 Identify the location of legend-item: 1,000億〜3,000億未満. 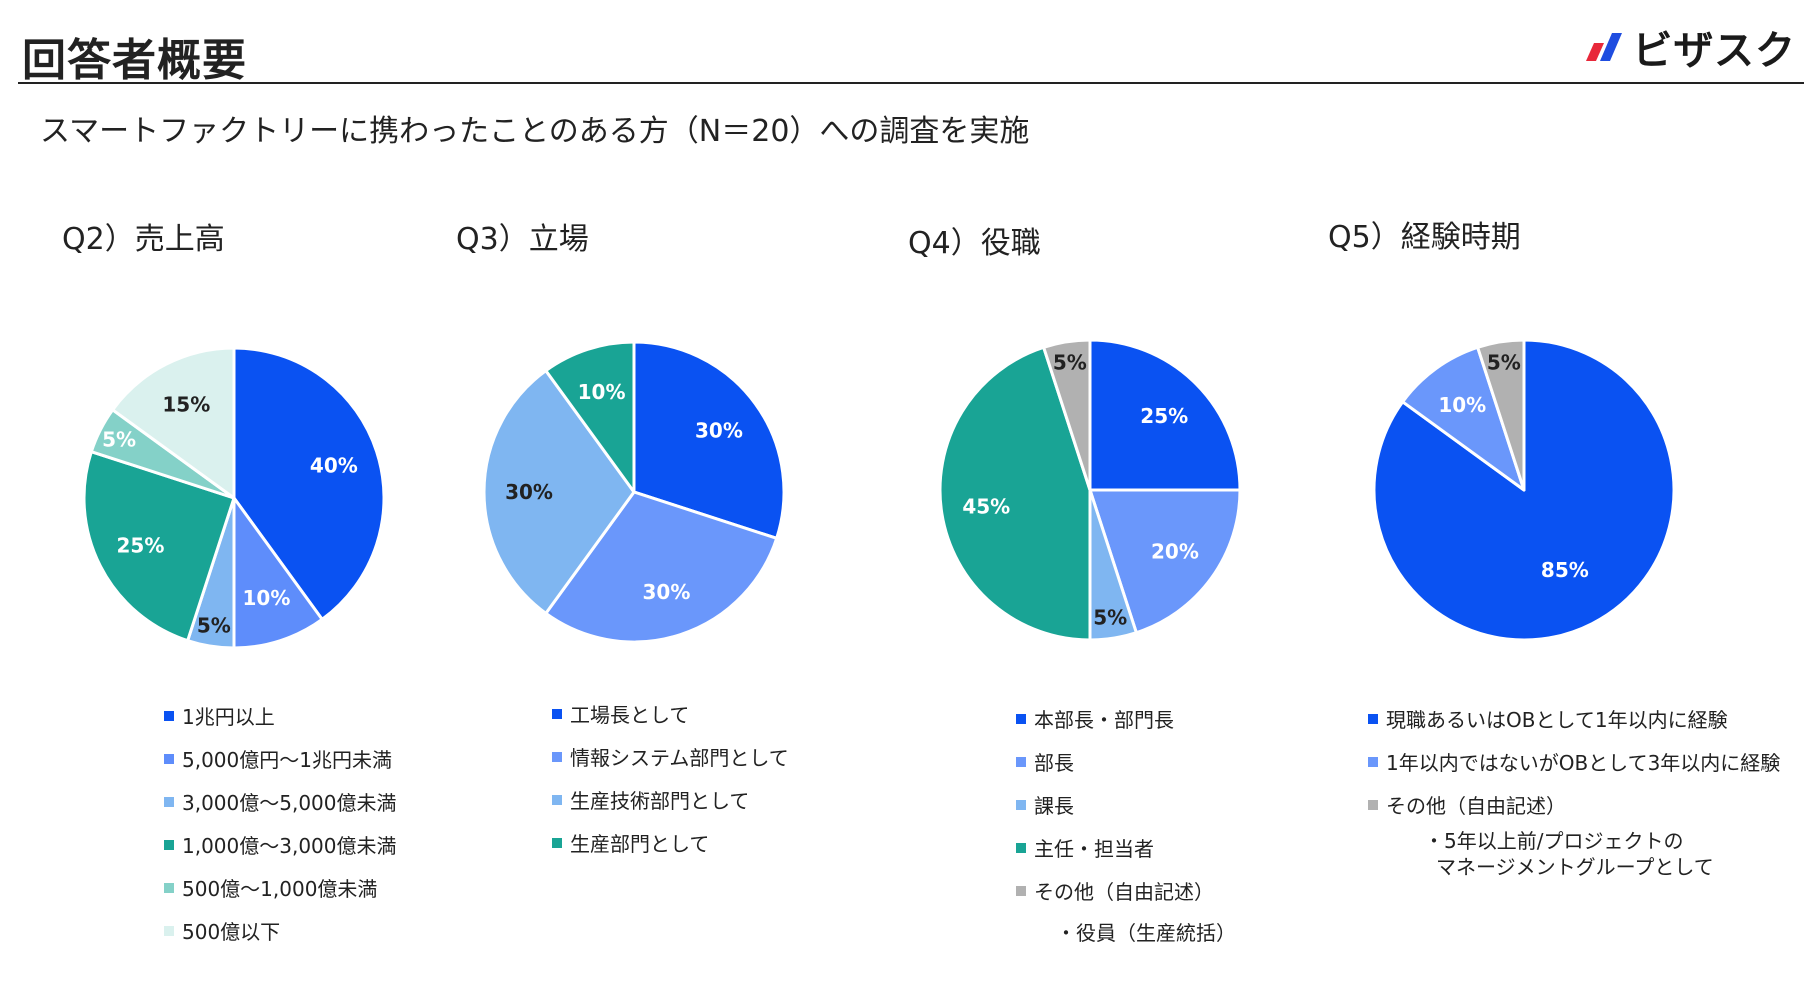
(280, 844).